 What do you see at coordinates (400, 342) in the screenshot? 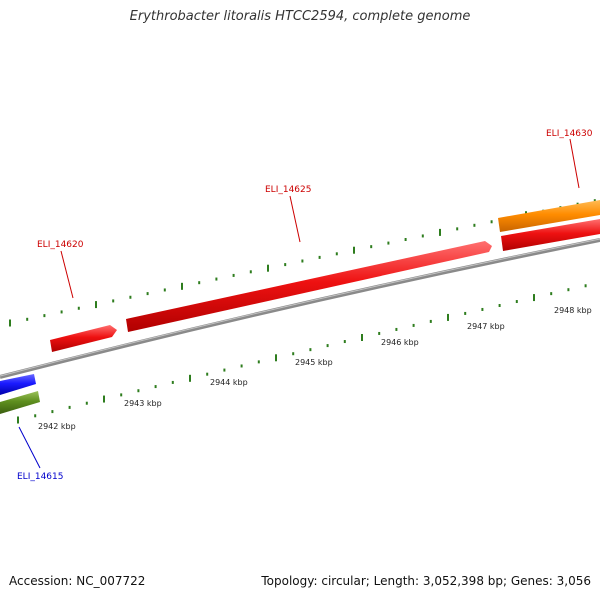
I see `scale-label: 2946 kbp` at bounding box center [400, 342].